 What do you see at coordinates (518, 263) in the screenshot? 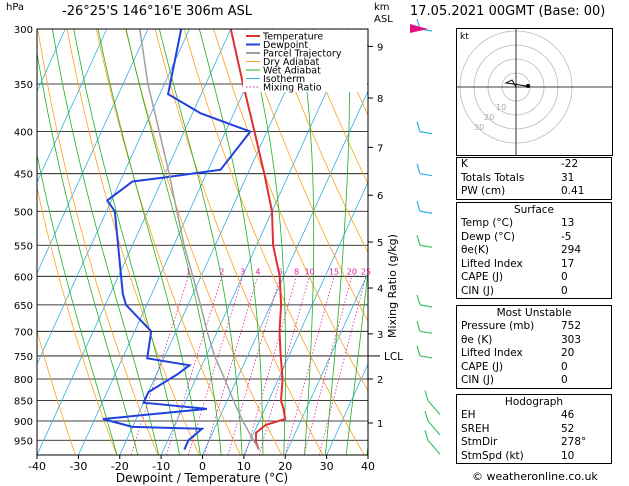
I see `lifted-index-row: Lifted Index 17` at bounding box center [518, 263].